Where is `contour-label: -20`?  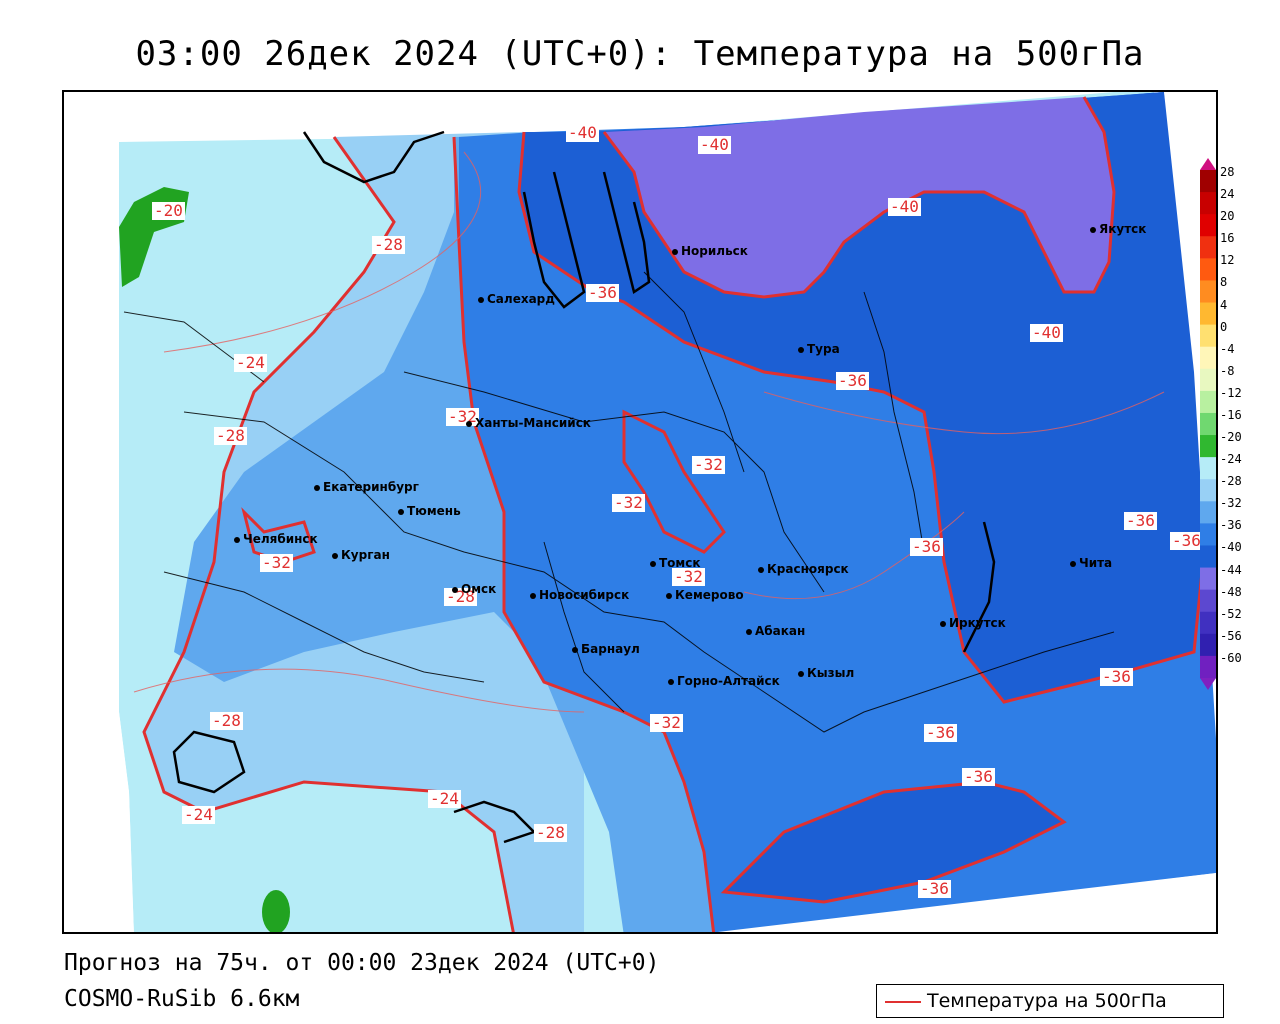
contour-label: -20 is located at coordinates (168, 210).